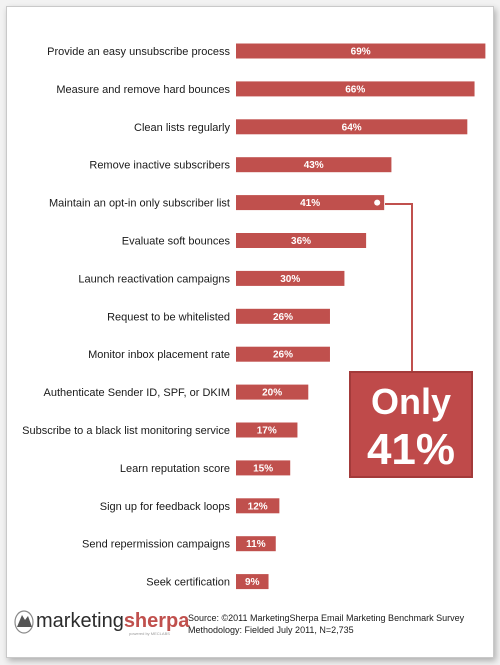 Image resolution: width=500 pixels, height=665 pixels. I want to click on value-label: 11%, so click(256, 544).